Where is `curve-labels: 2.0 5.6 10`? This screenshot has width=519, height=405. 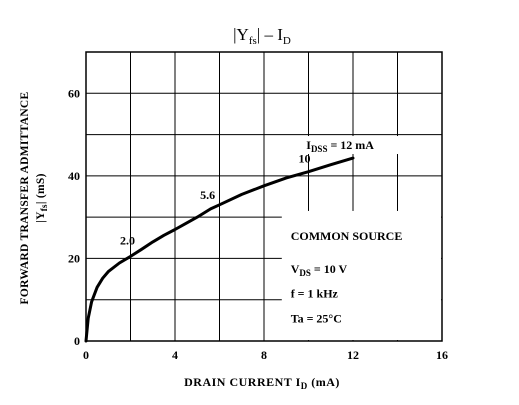 curve-labels: 2.0 5.6 10 is located at coordinates (215, 200).